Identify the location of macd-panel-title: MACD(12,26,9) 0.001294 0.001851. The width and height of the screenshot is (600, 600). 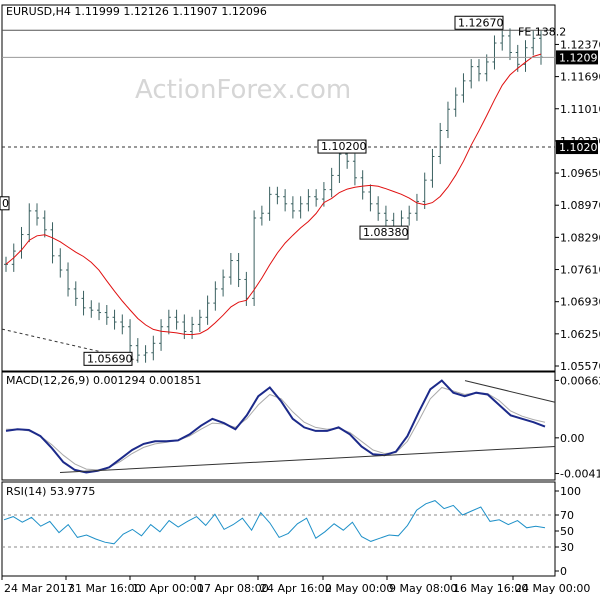
(104, 380).